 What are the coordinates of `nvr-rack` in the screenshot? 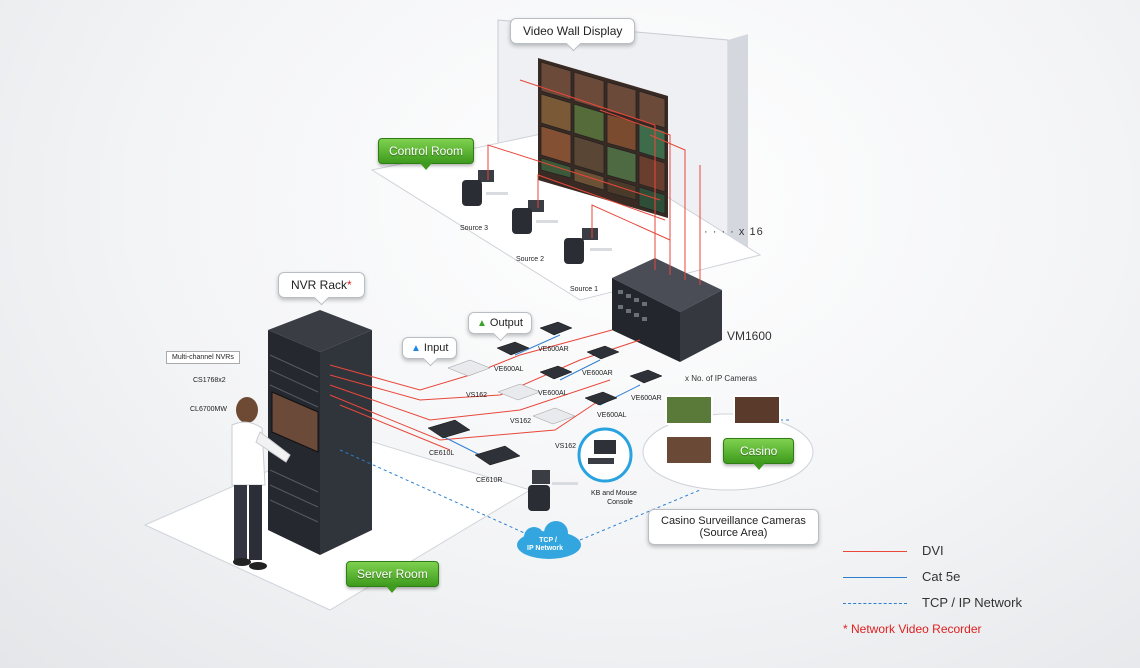 It's located at (320, 432).